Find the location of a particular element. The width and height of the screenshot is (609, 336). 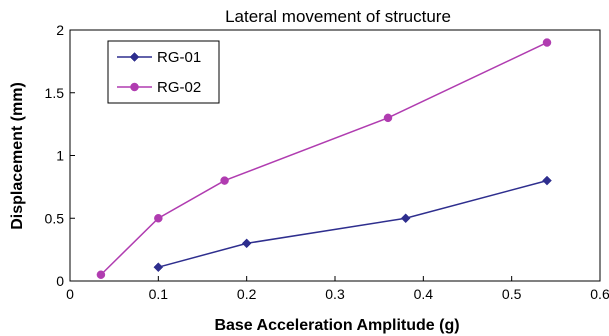

y-tick-label: 1.5 is located at coordinates (55, 93).